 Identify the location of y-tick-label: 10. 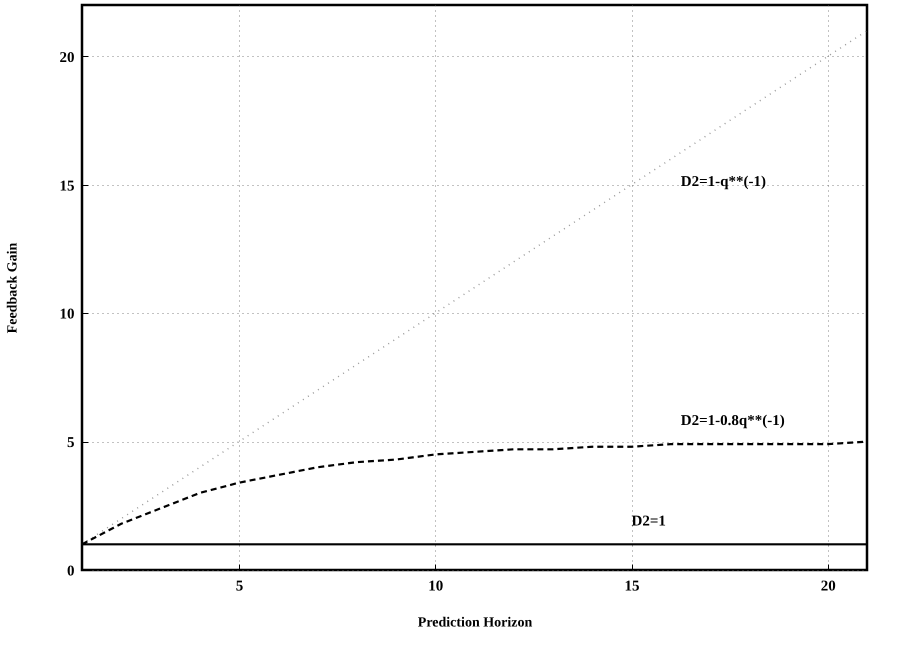
(67, 314).